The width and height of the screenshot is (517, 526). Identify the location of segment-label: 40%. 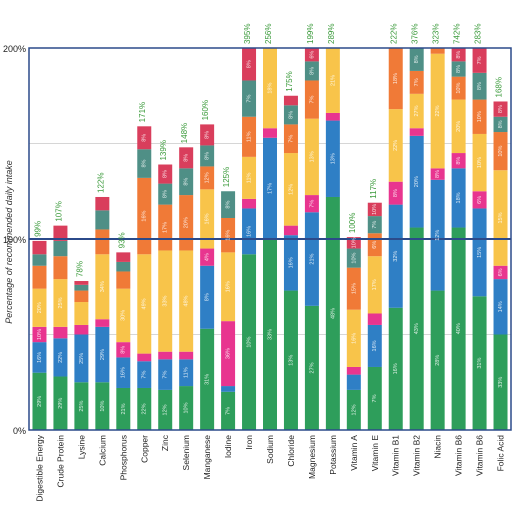
(459, 328).